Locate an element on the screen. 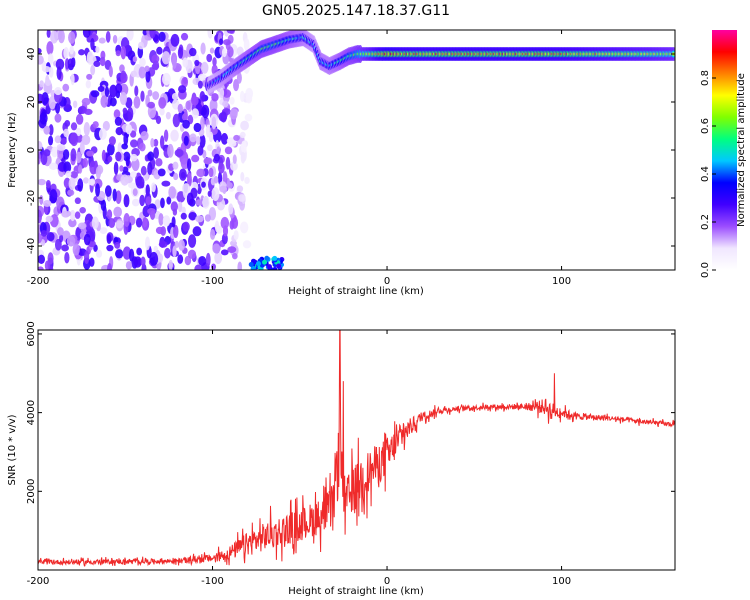 The image size is (750, 600). x-tick-label: -200 is located at coordinates (38, 281).